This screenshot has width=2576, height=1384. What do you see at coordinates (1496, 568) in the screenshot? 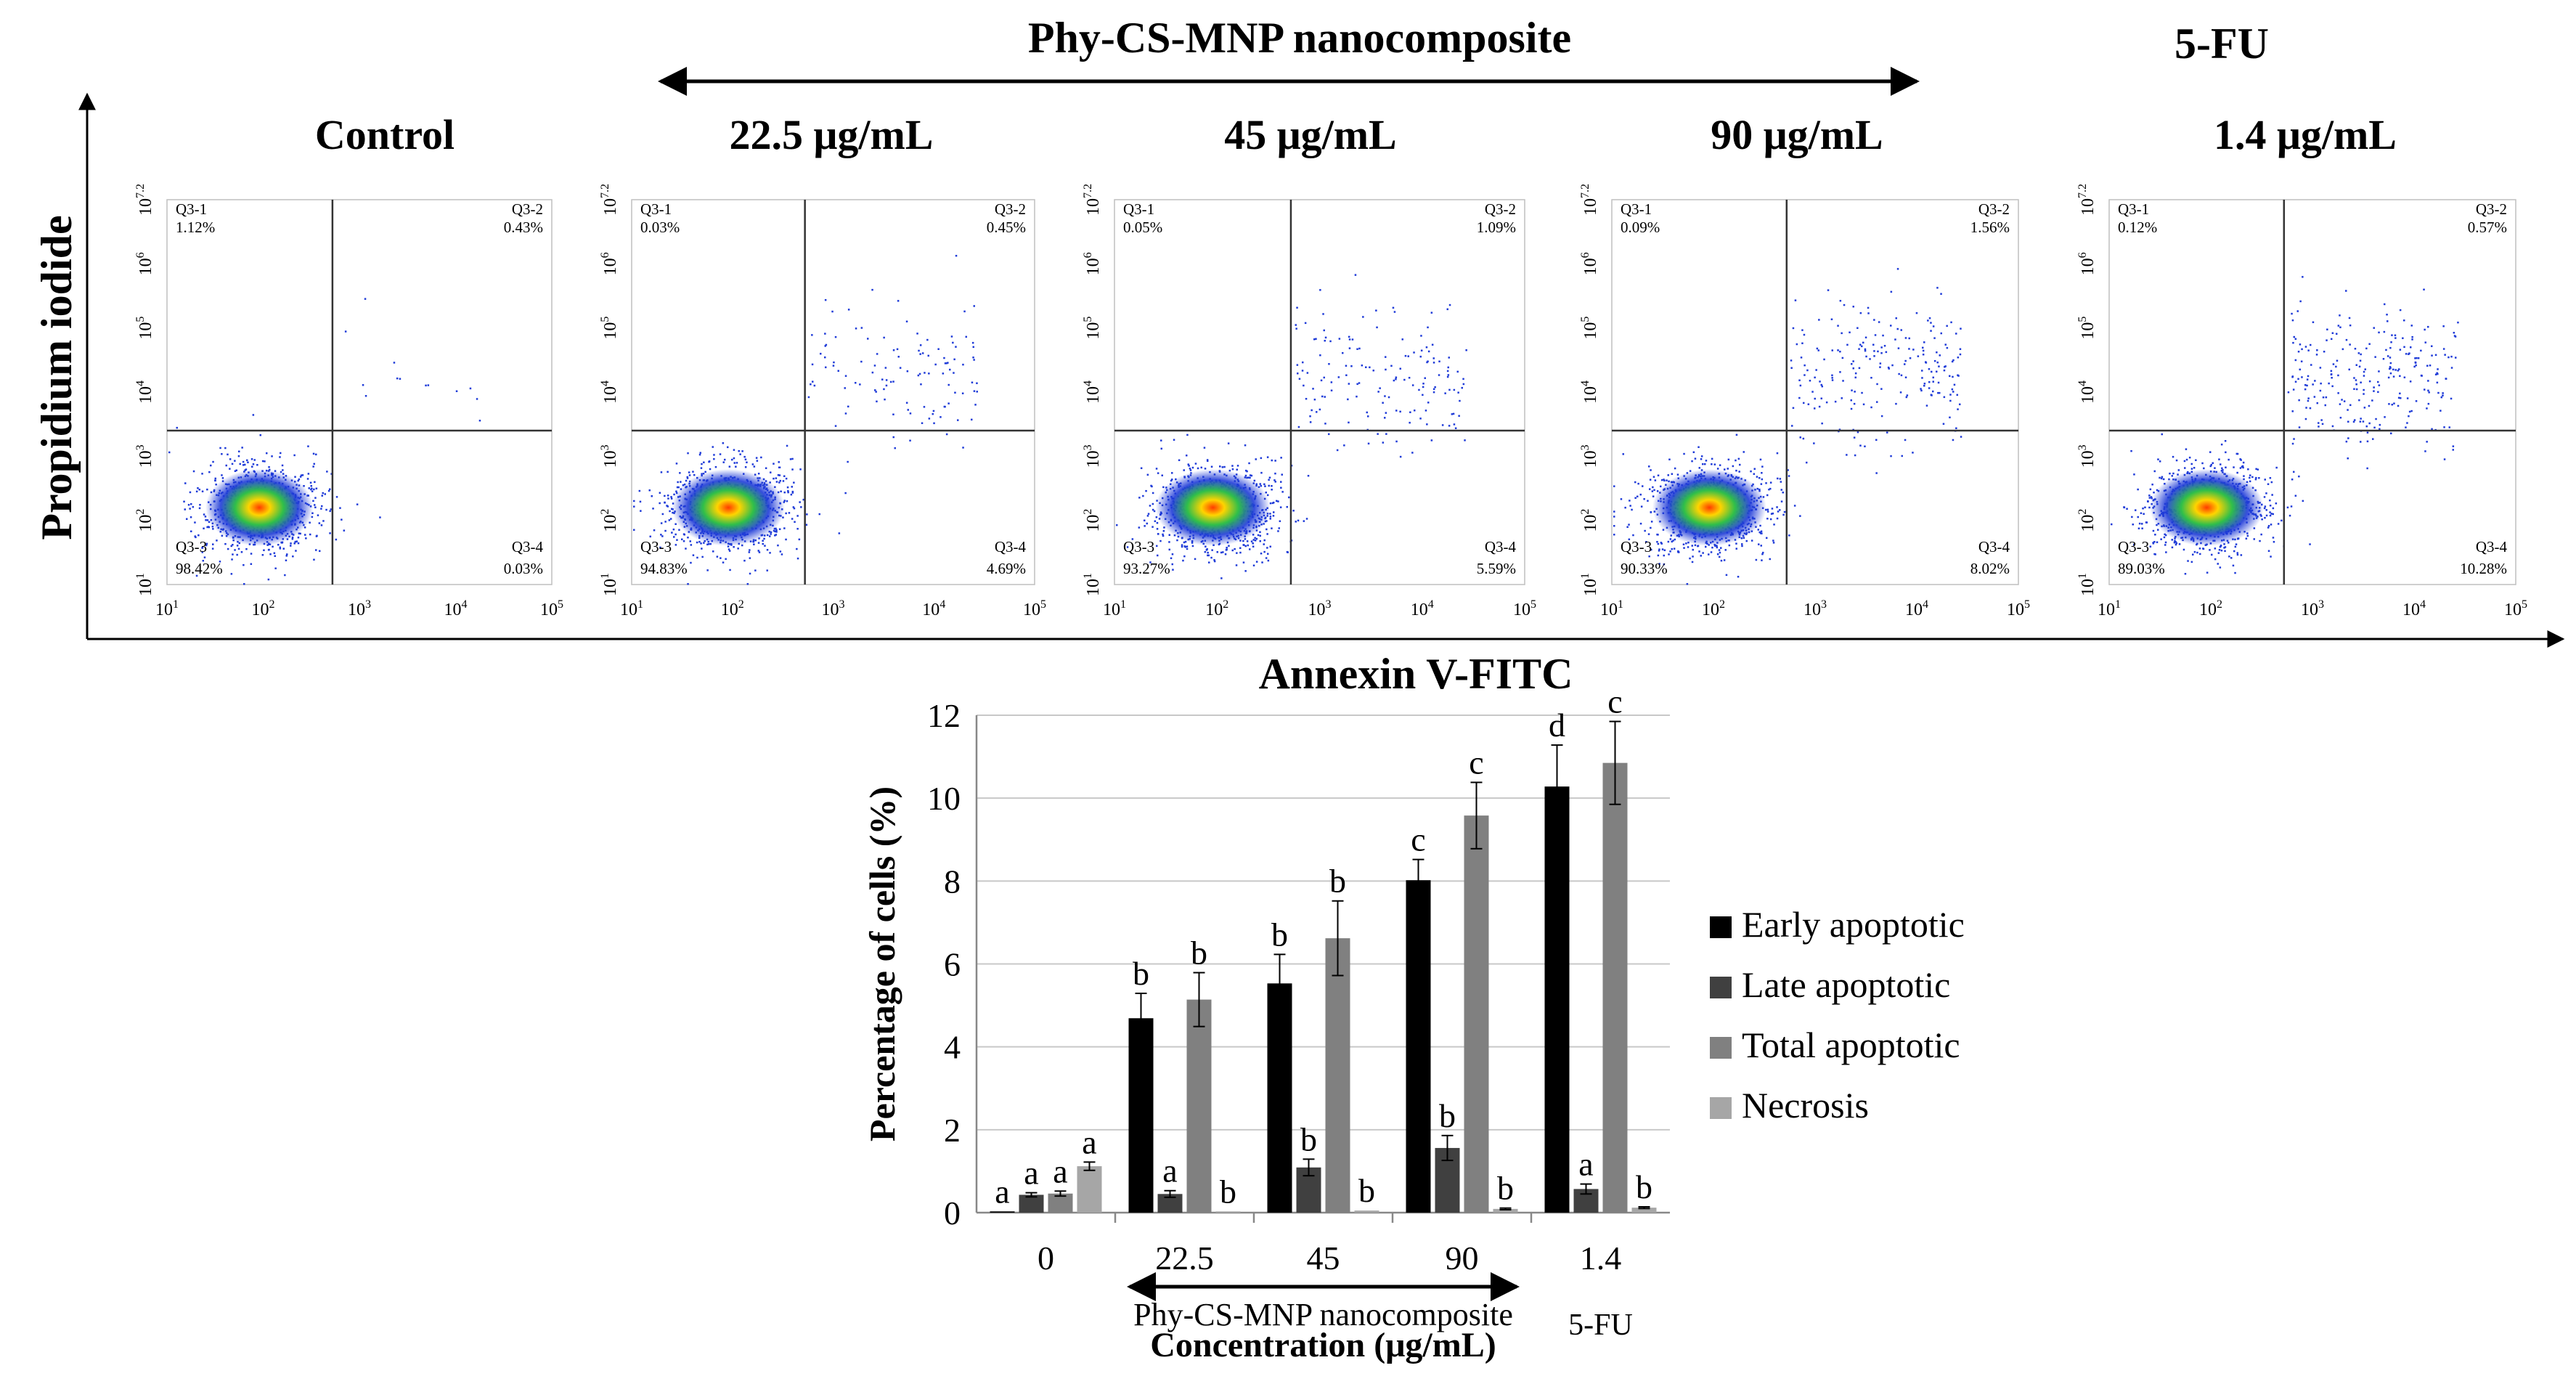
I see `quadrant-percent: 5.59%` at bounding box center [1496, 568].